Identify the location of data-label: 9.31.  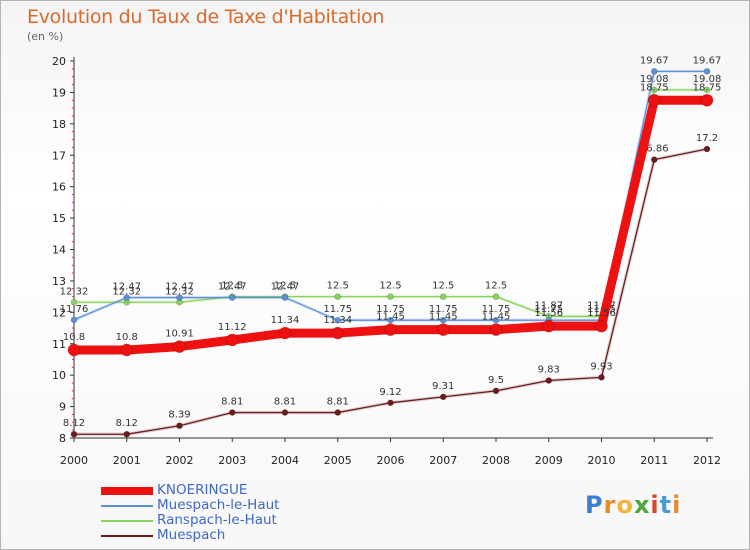
(443, 386).